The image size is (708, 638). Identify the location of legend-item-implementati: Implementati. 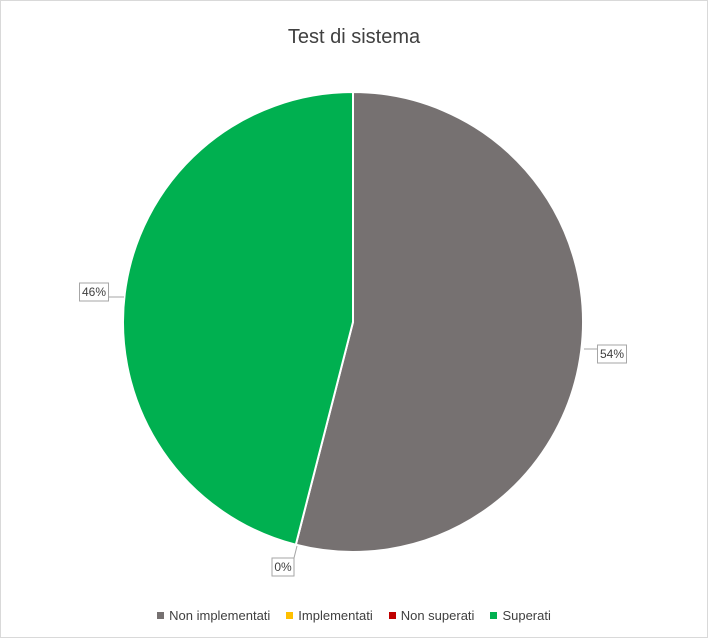
(329, 615).